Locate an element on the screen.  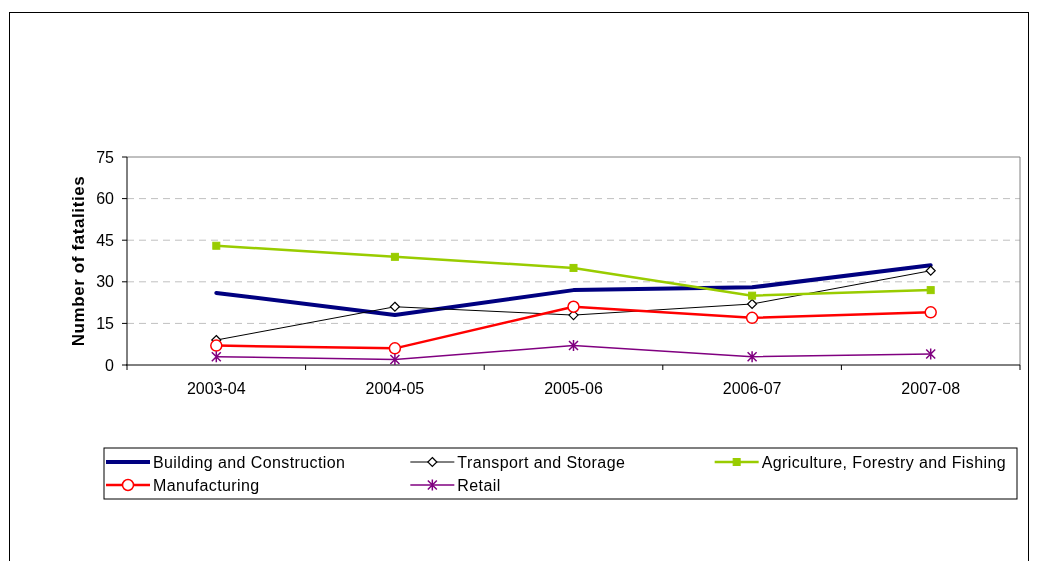
y-tick-label: 60 is located at coordinates (105, 199).